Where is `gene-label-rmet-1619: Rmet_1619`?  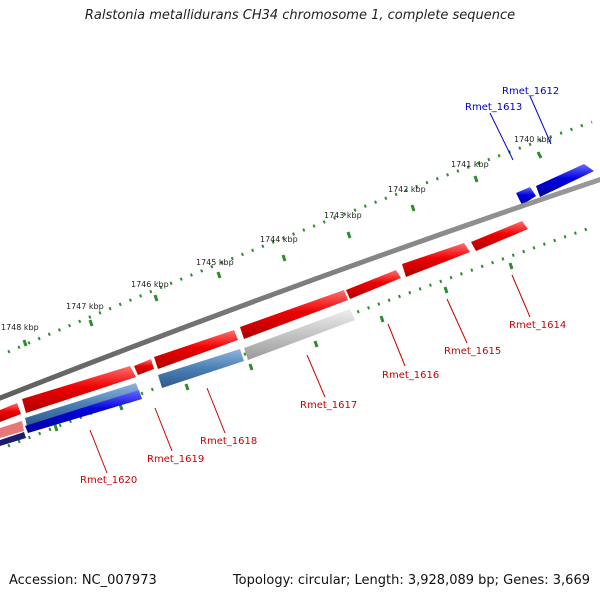
gene-label-rmet-1619: Rmet_1619 is located at coordinates (175, 459).